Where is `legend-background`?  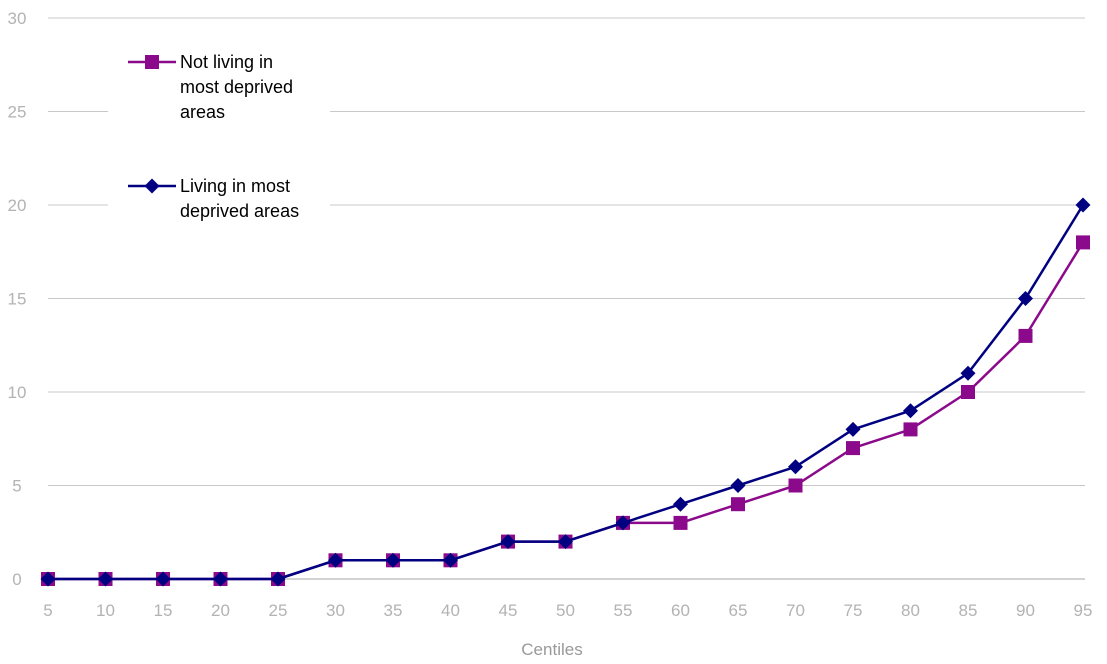
legend-background is located at coordinates (219, 140).